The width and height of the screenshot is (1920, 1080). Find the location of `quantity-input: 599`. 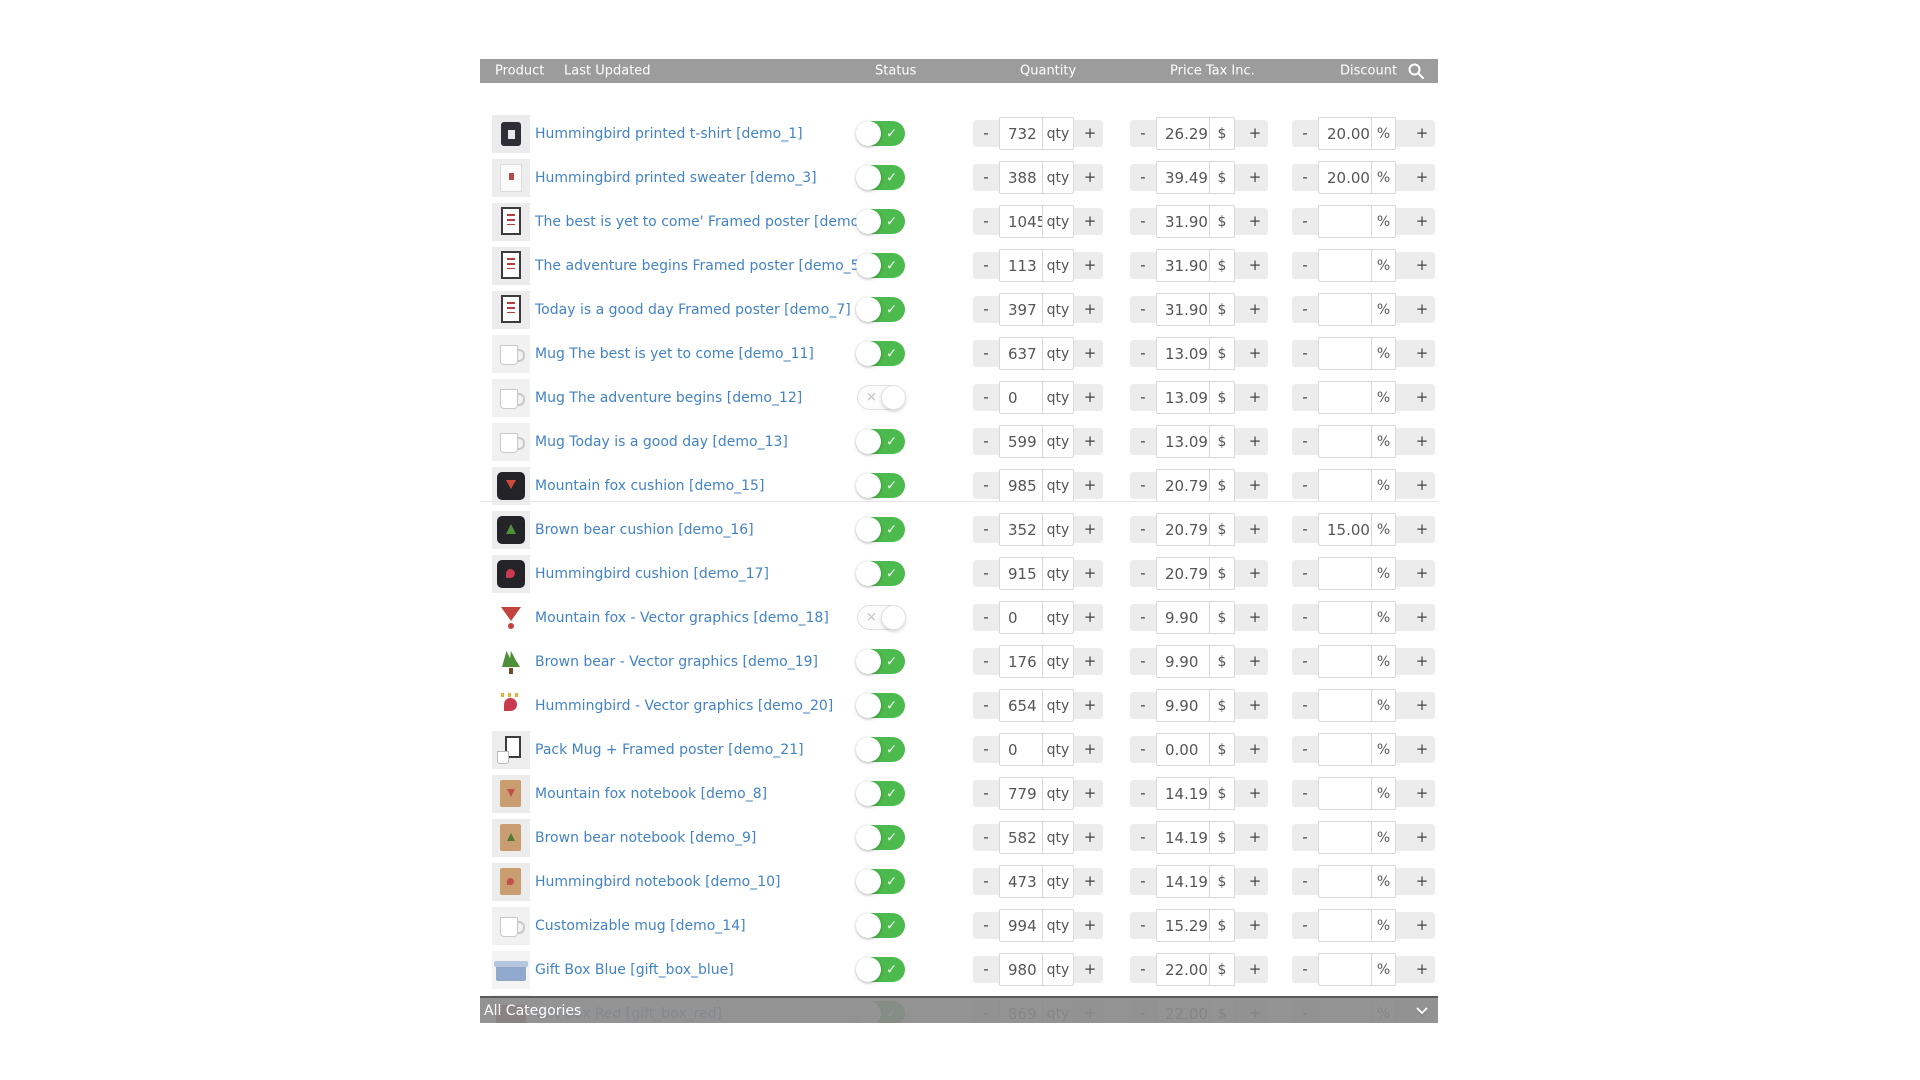

quantity-input: 599 is located at coordinates (1022, 441).